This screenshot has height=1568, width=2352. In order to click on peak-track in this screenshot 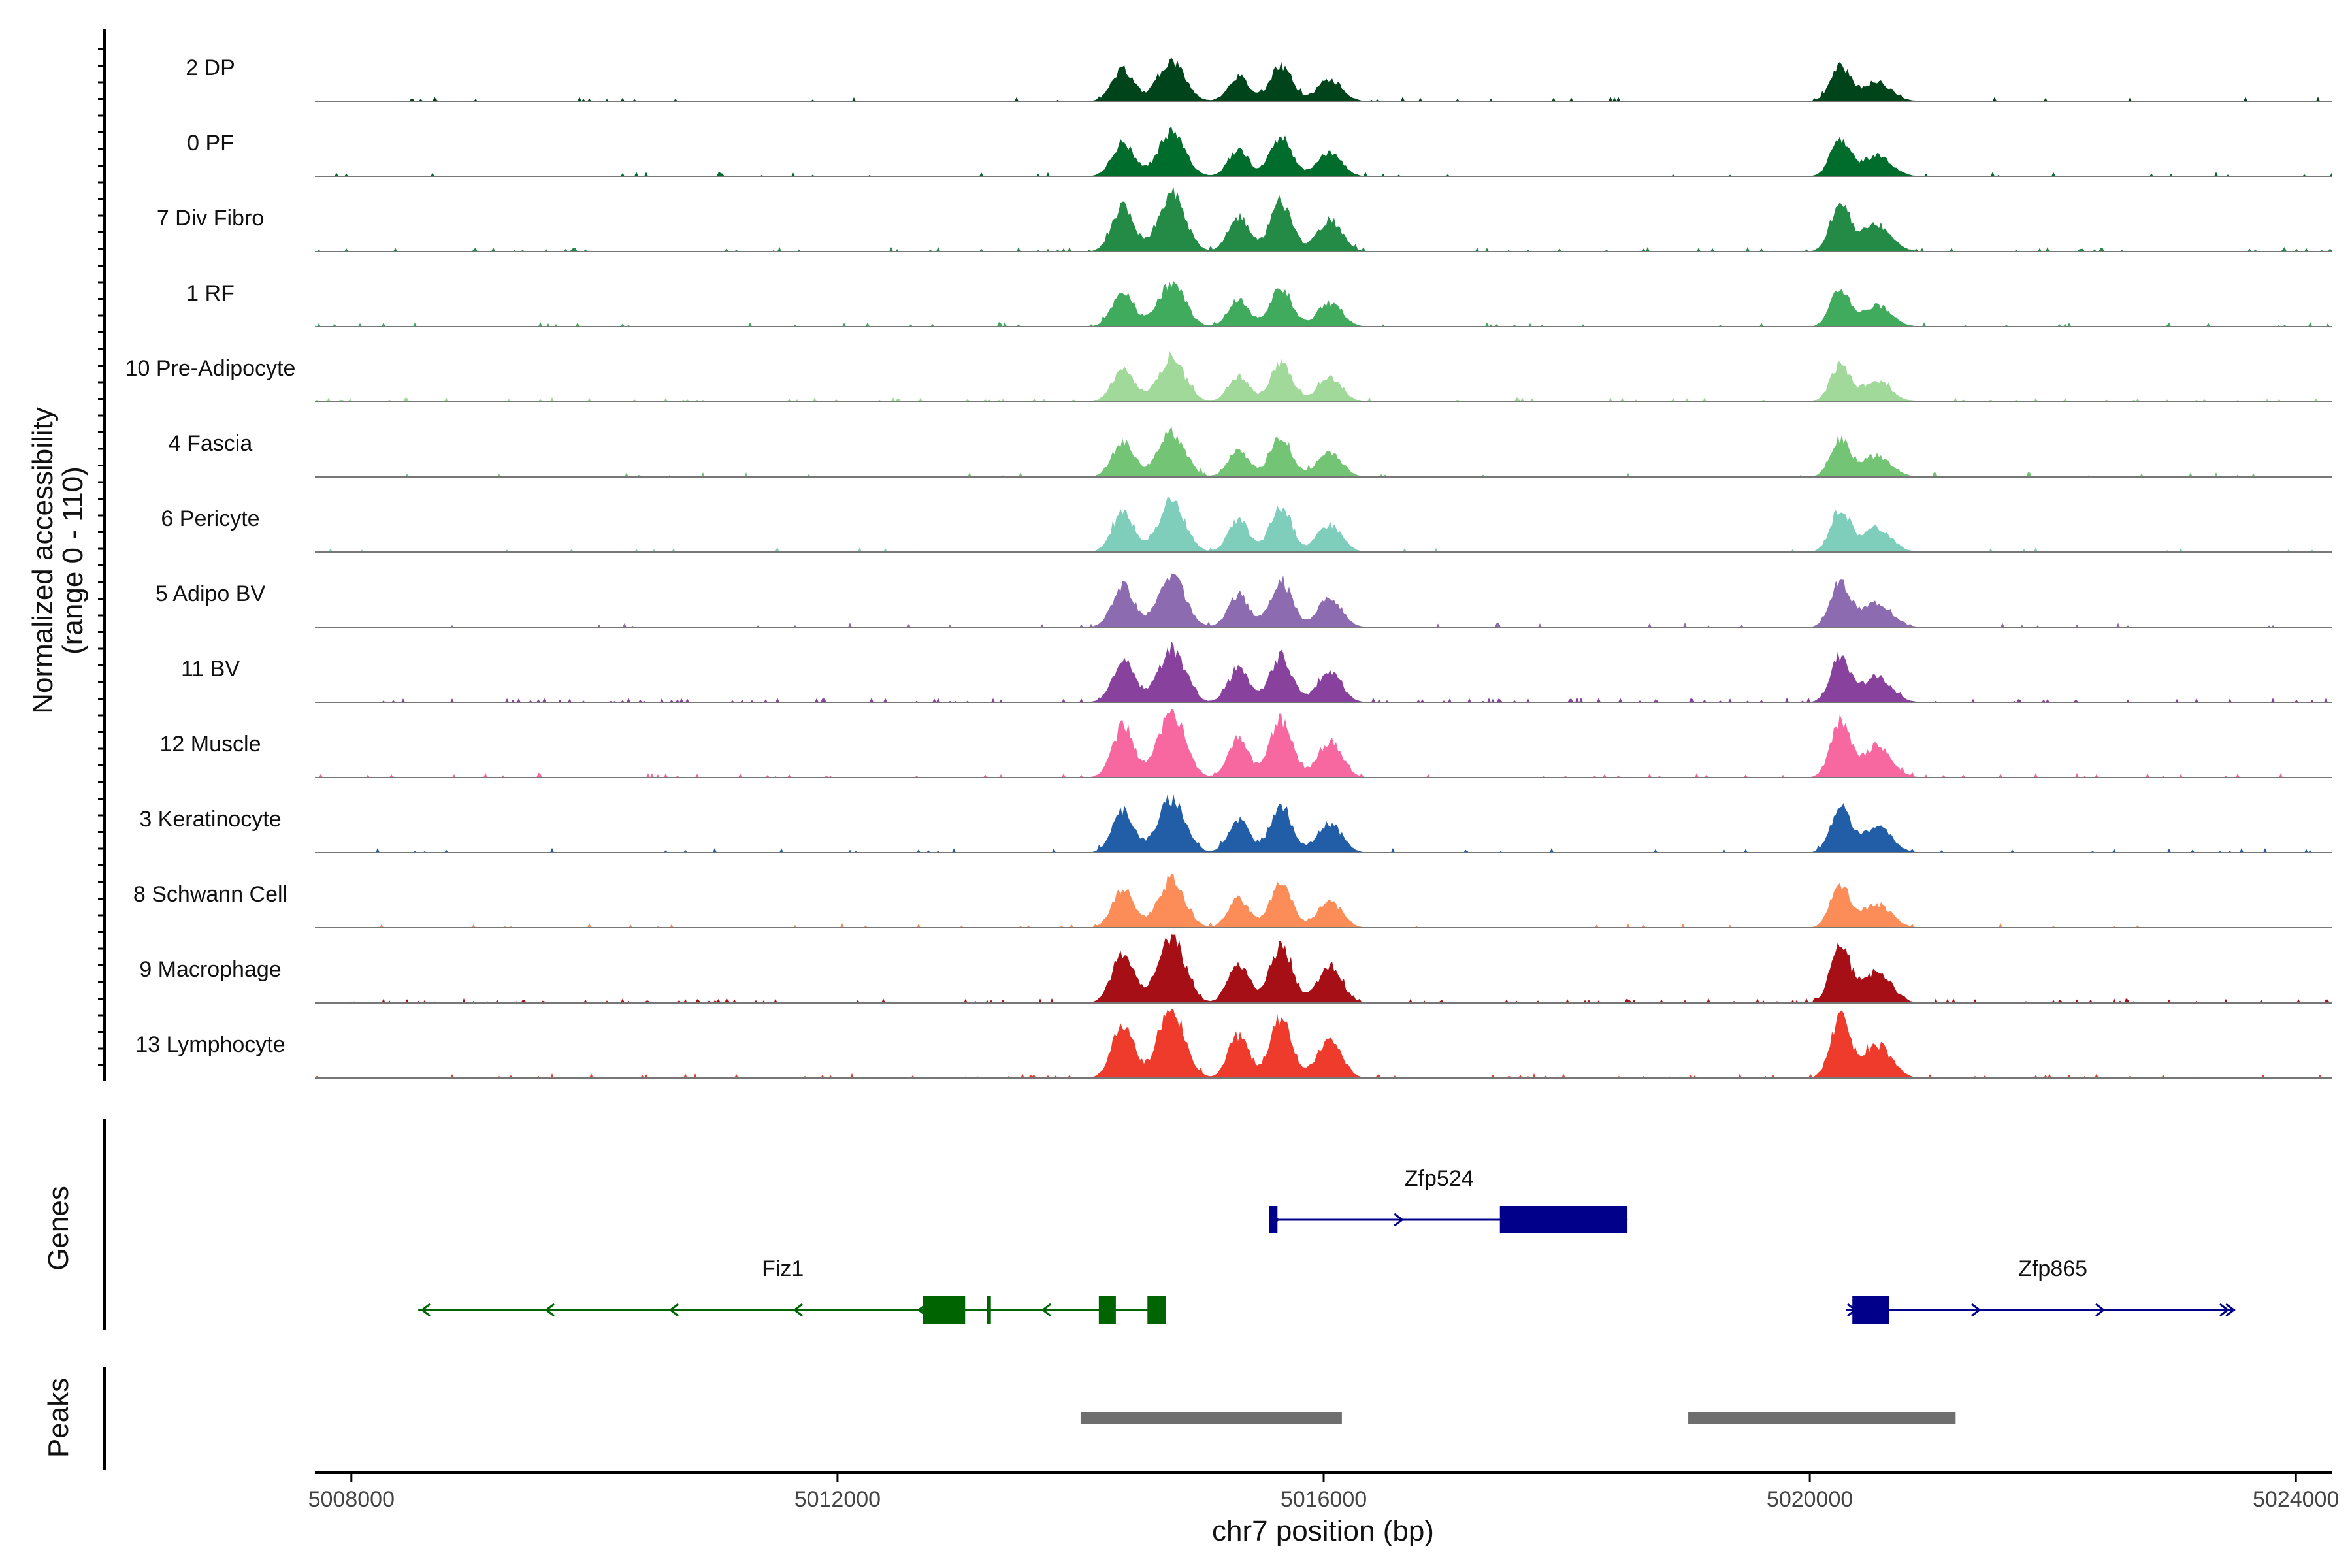, I will do `click(1029, 1418)`.